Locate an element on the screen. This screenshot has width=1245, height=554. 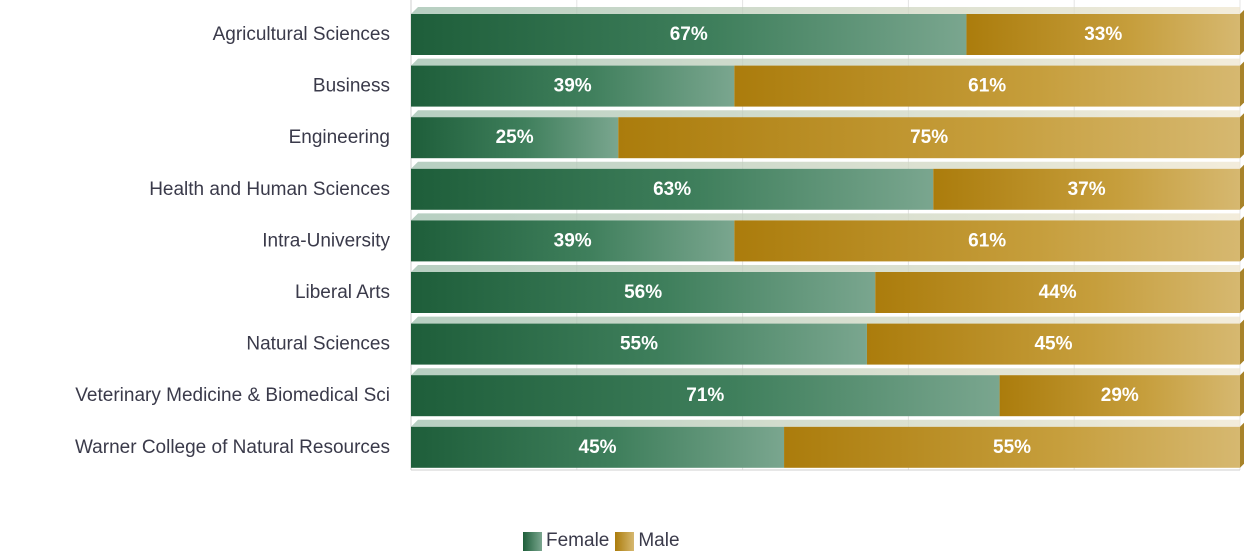
category-label: Business is located at coordinates (351, 86).